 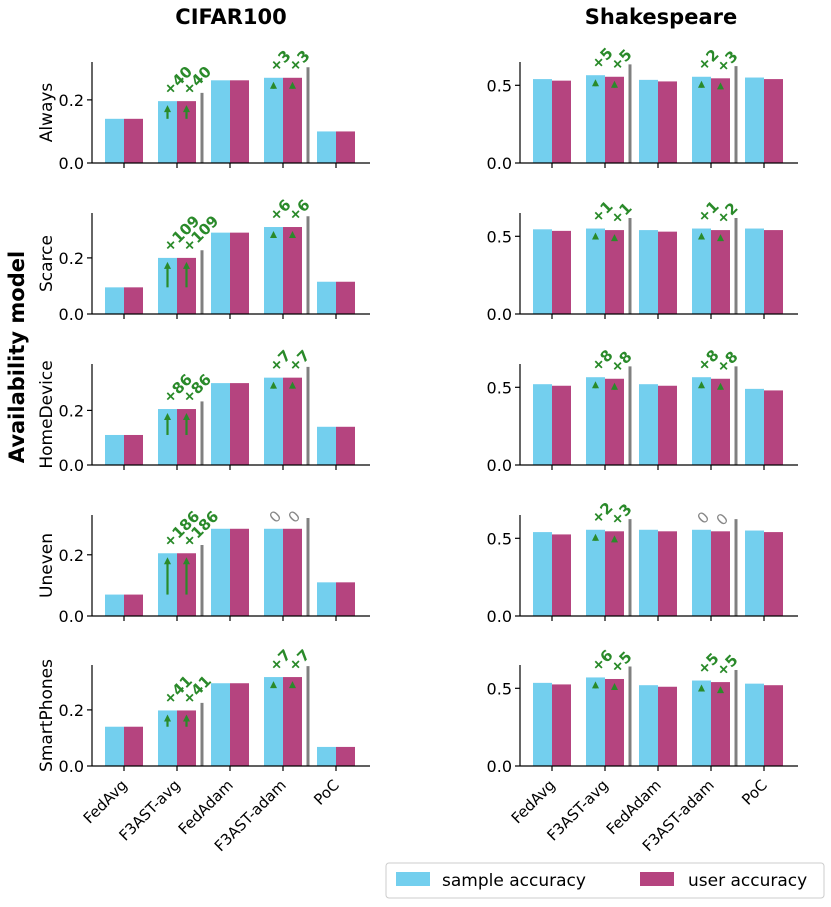 What do you see at coordinates (605, 880) in the screenshot?
I see `legend-frame` at bounding box center [605, 880].